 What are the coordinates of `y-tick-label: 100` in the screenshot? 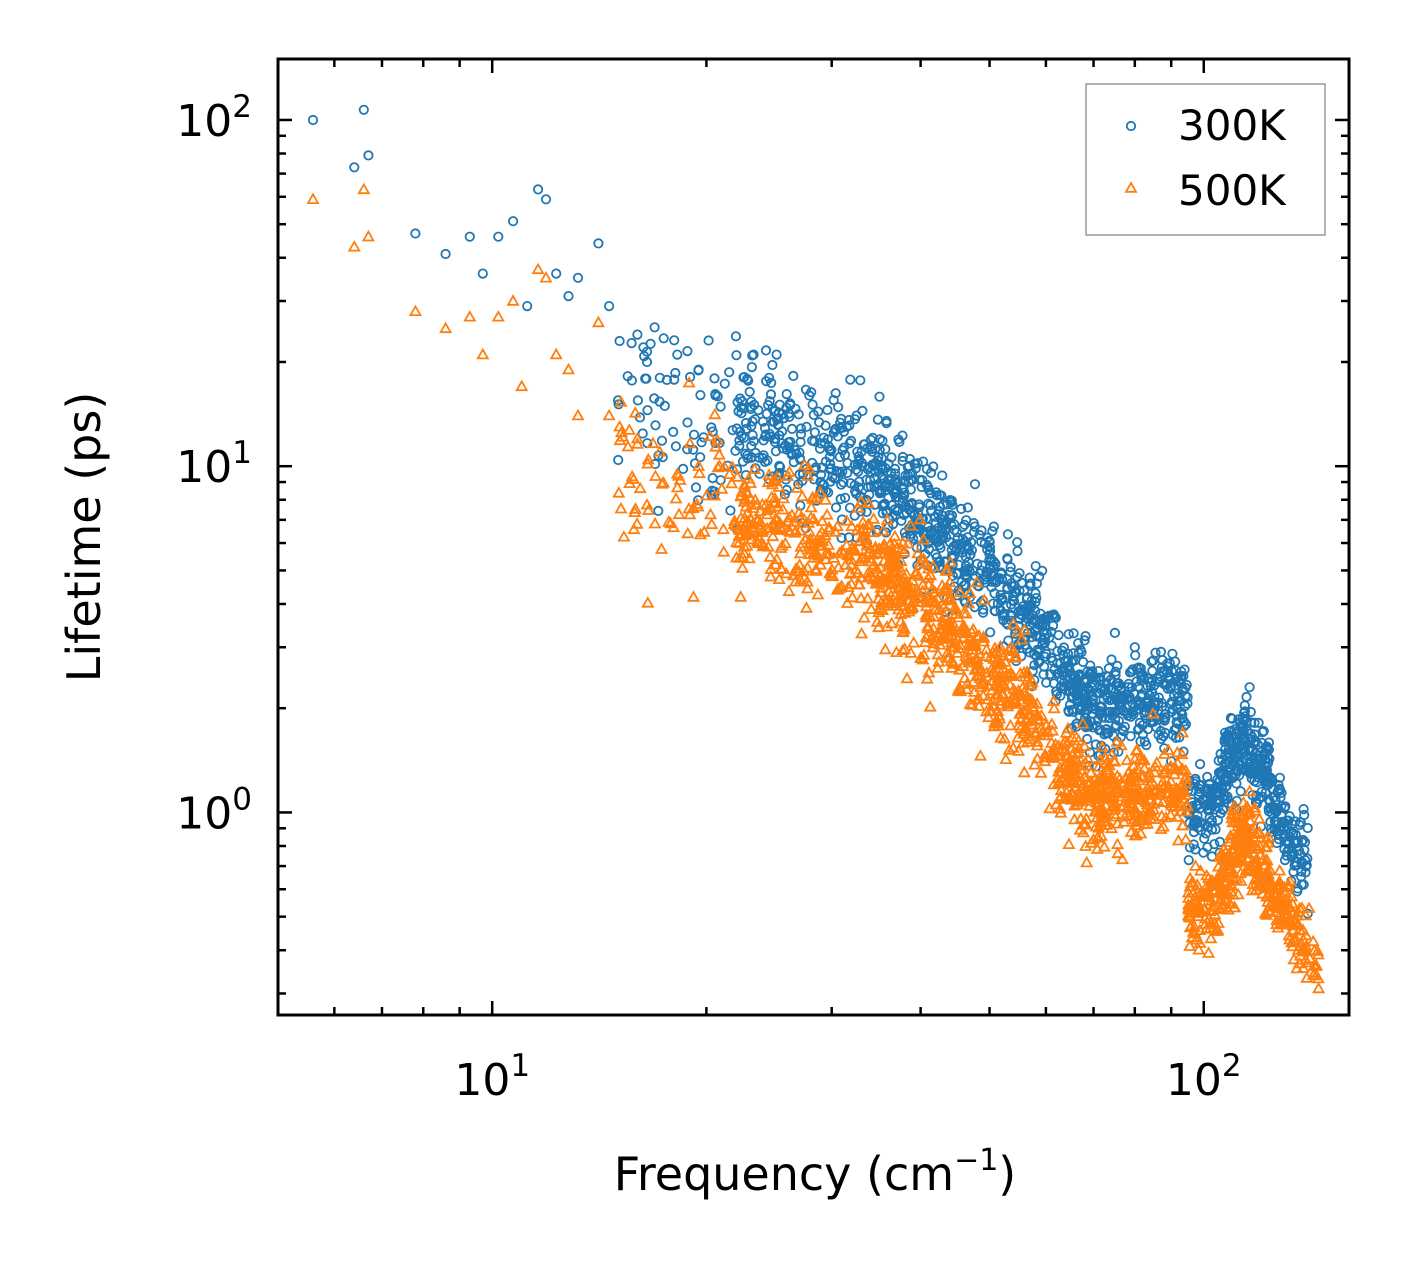 It's located at (214, 810).